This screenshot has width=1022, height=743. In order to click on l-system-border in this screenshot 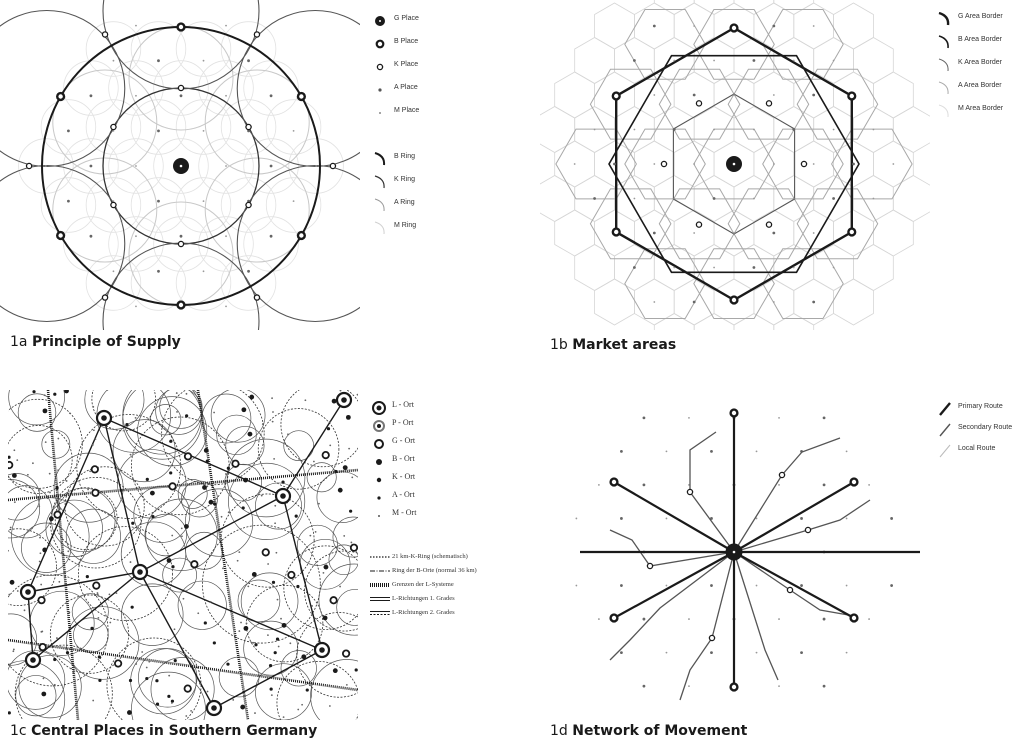, I will do `click(183, 485)`.